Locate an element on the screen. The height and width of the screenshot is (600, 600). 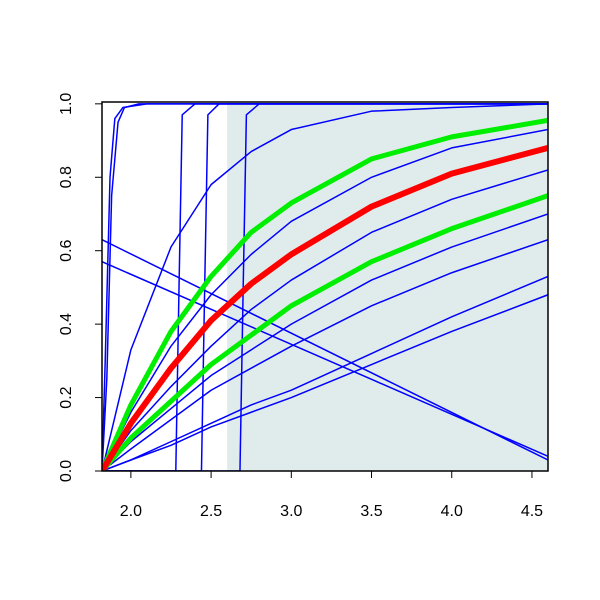
x-tick-label: 3.5 is located at coordinates (371, 511).